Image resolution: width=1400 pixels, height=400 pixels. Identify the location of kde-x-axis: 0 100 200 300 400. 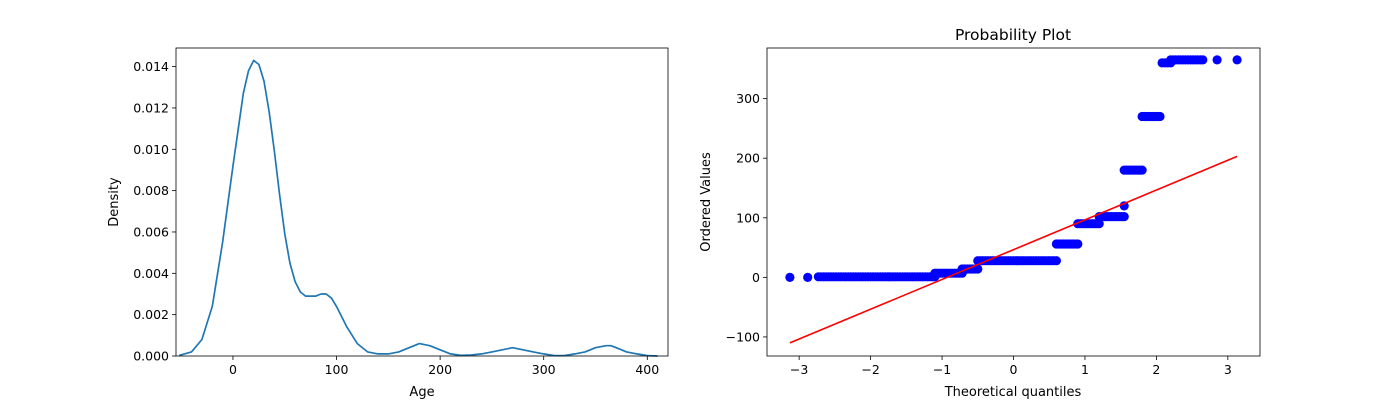
(444, 366).